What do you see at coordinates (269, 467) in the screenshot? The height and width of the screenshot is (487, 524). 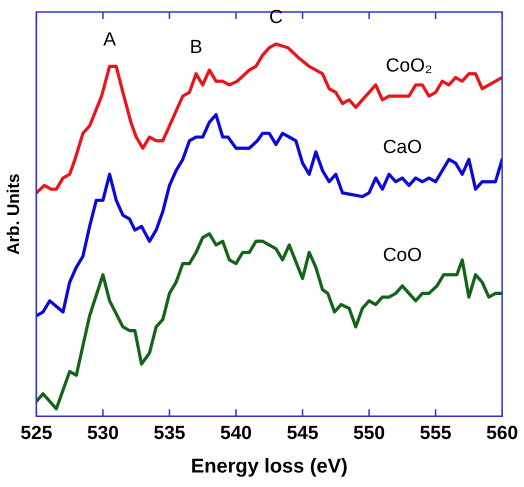 I see `x-axis-title: Energy loss (eV)` at bounding box center [269, 467].